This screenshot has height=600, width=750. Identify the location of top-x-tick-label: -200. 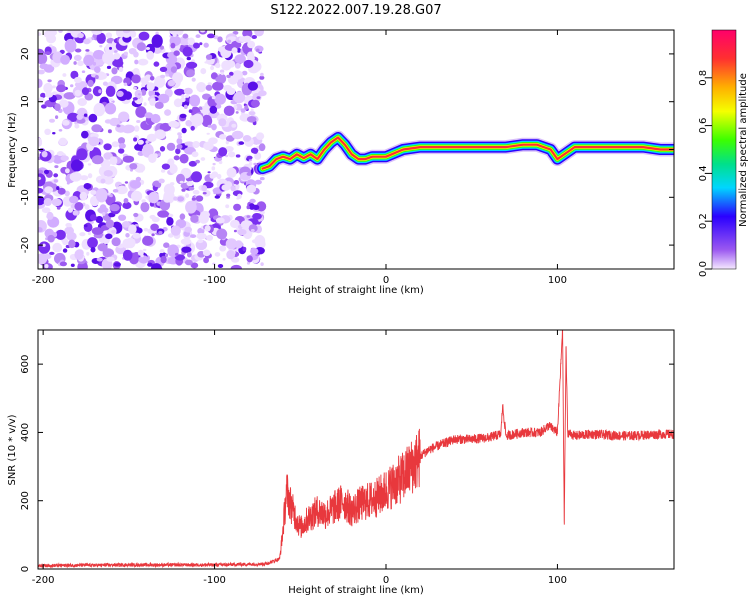
(43, 280).